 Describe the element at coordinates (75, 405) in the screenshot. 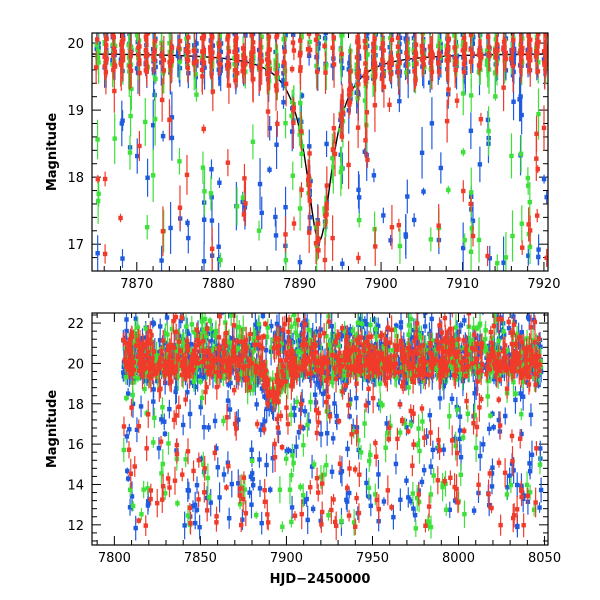

I see `y-tick-label: 18` at that location.